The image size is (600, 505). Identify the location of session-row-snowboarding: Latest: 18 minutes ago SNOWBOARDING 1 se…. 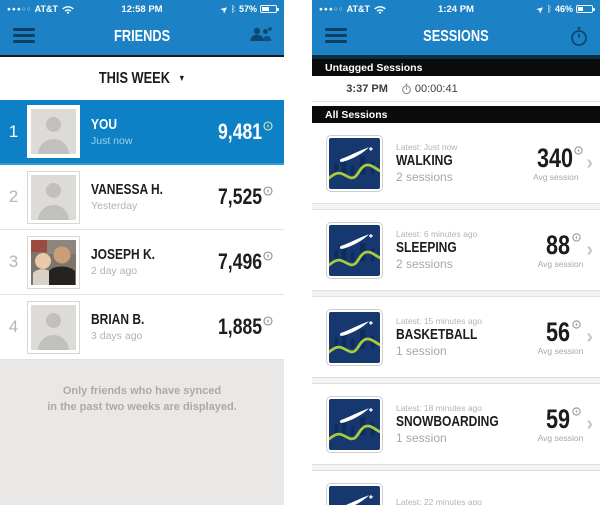
(456, 424).